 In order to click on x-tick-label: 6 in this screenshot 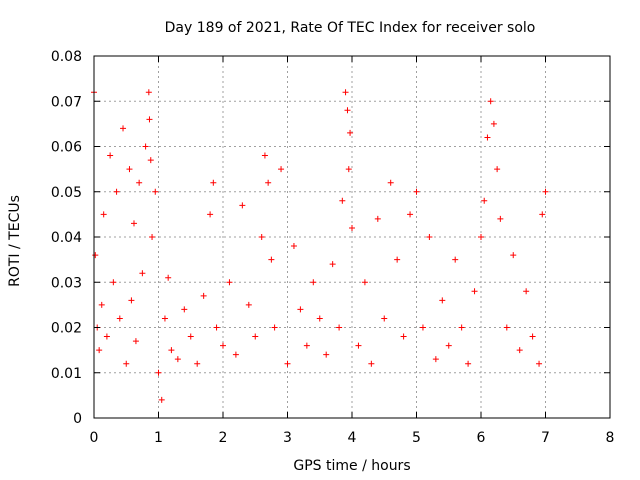, I will do `click(481, 438)`.